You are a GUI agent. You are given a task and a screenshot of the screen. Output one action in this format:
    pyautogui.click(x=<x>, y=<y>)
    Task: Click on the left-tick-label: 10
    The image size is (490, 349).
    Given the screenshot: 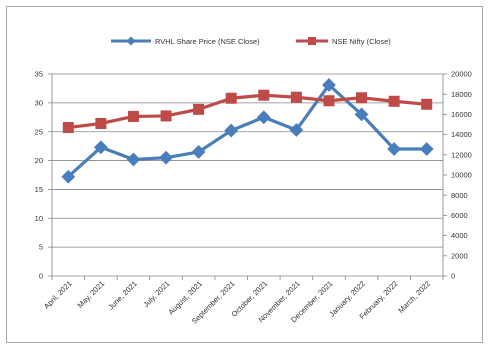 What is the action you would take?
    pyautogui.click(x=39, y=218)
    